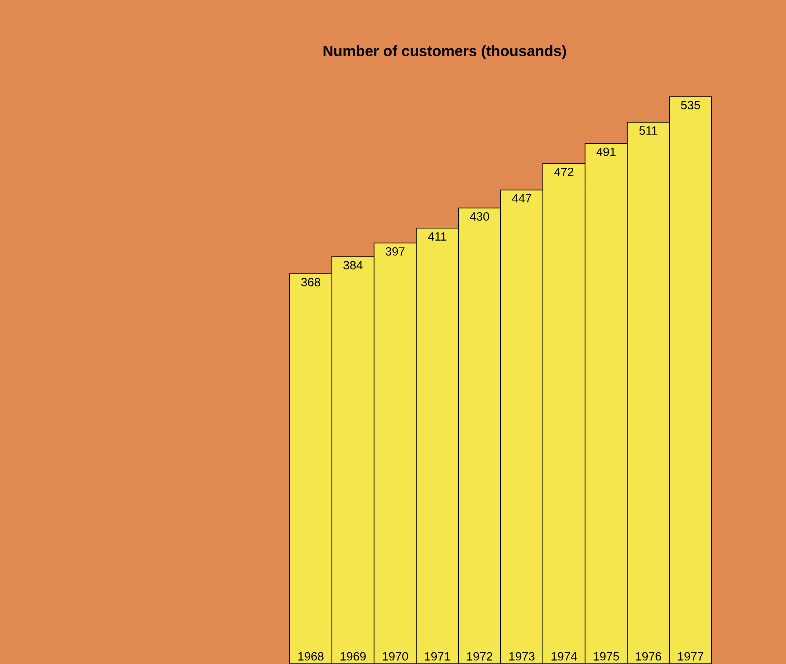  What do you see at coordinates (445, 52) in the screenshot?
I see `chart-title: Number of customers (thousands)` at bounding box center [445, 52].